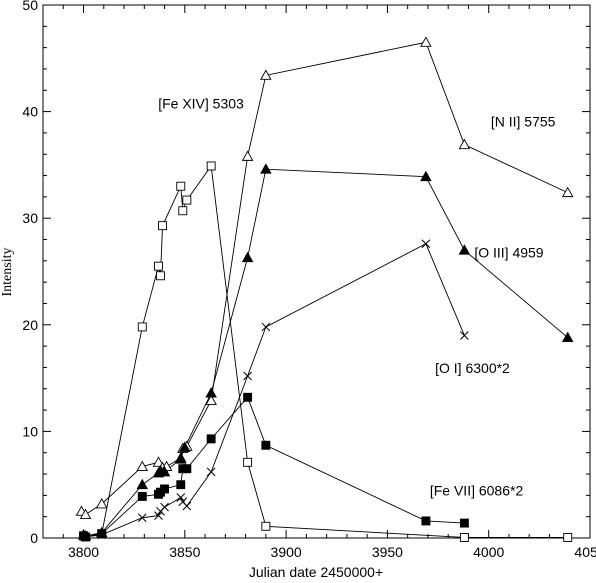 The height and width of the screenshot is (583, 596). I want to click on series-annotation: [Fe XIV] 5303, so click(201, 103).